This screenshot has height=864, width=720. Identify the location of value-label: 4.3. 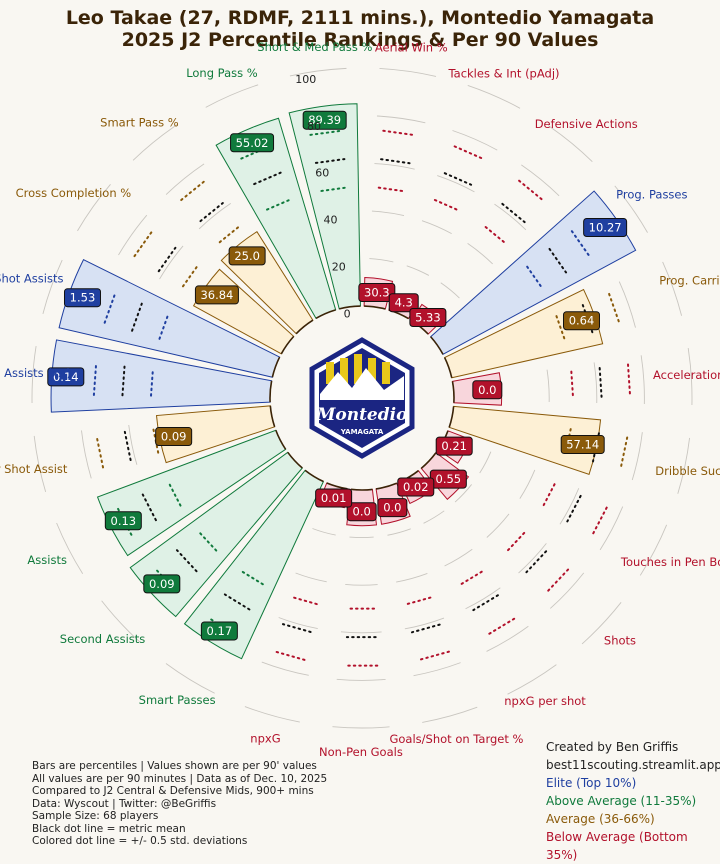
(404, 303).